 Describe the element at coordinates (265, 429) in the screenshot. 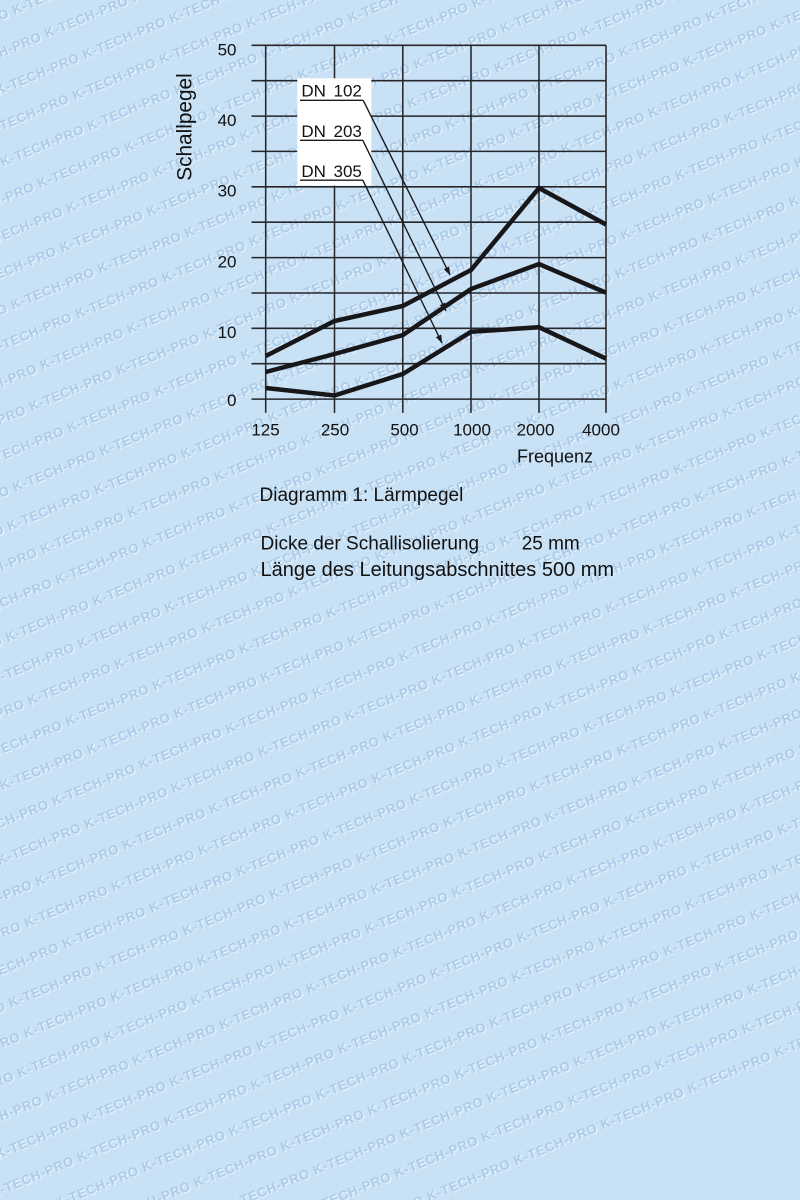

I see `svg-text: 125` at that location.